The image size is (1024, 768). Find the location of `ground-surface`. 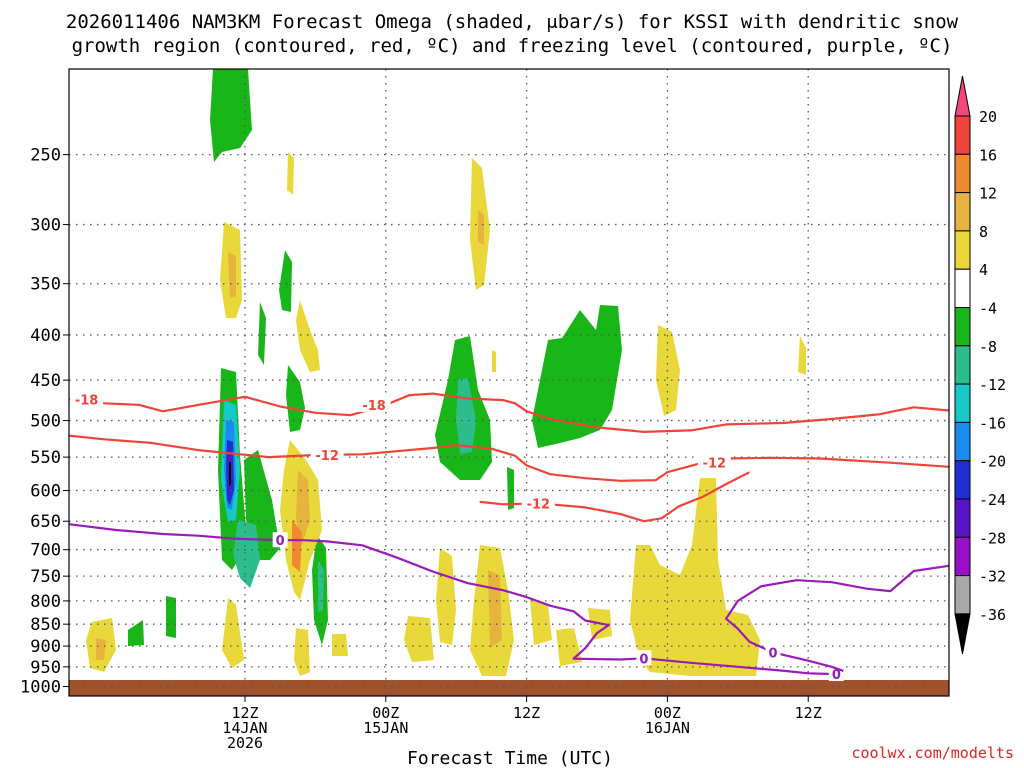

ground-surface is located at coordinates (509, 688).